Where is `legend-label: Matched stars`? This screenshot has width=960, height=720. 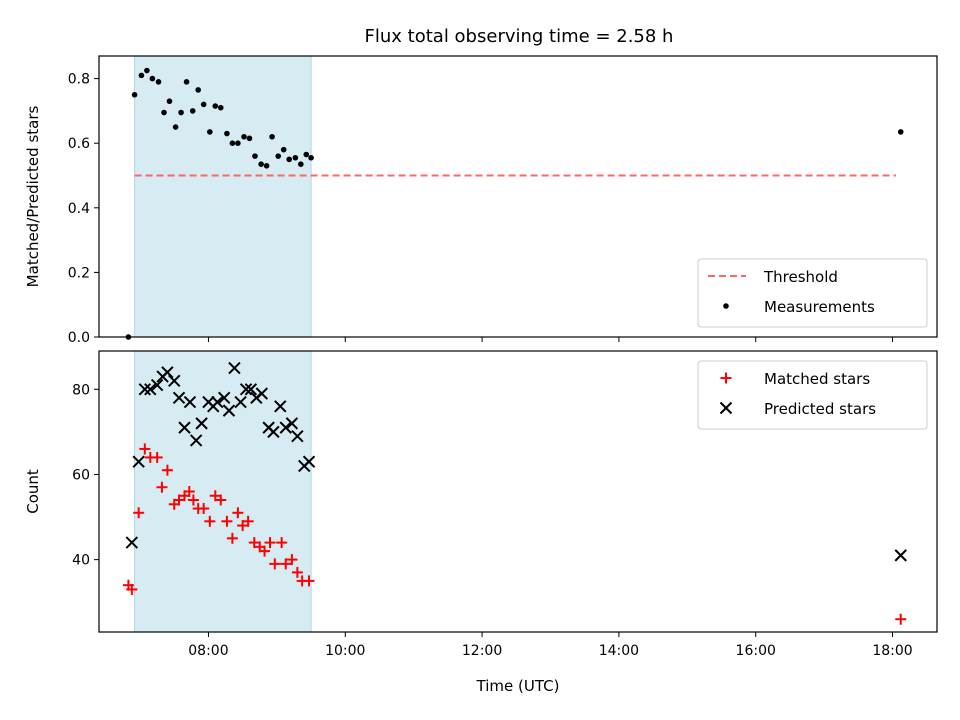 legend-label: Matched stars is located at coordinates (817, 379).